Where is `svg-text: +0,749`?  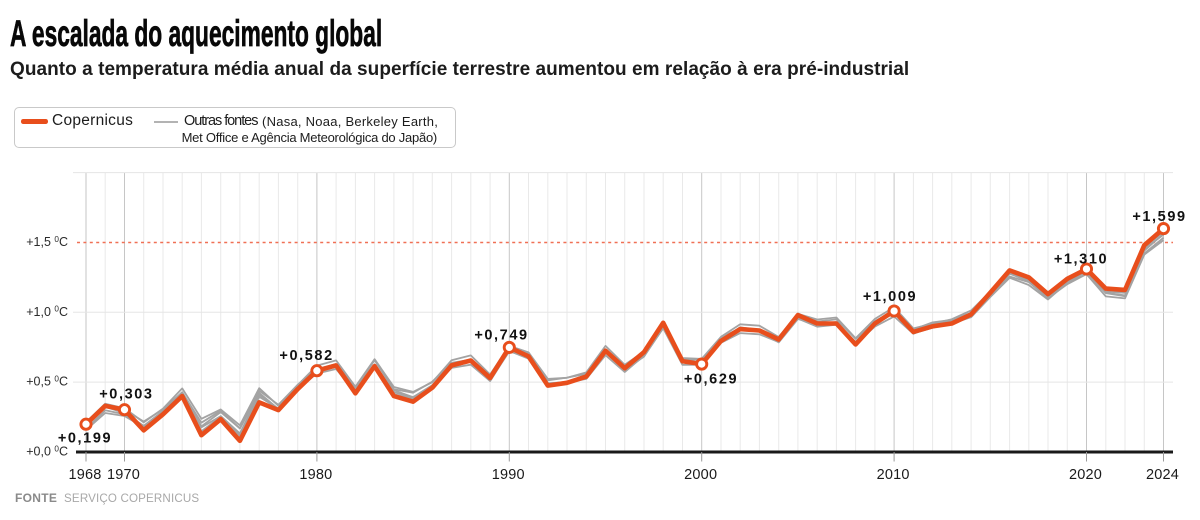
svg-text: +0,749 is located at coordinates (501, 335).